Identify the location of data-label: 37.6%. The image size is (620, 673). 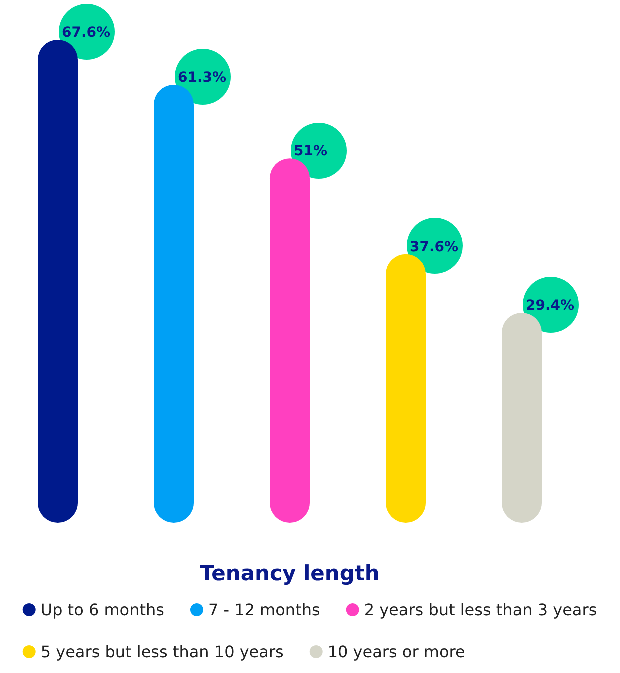
(434, 247).